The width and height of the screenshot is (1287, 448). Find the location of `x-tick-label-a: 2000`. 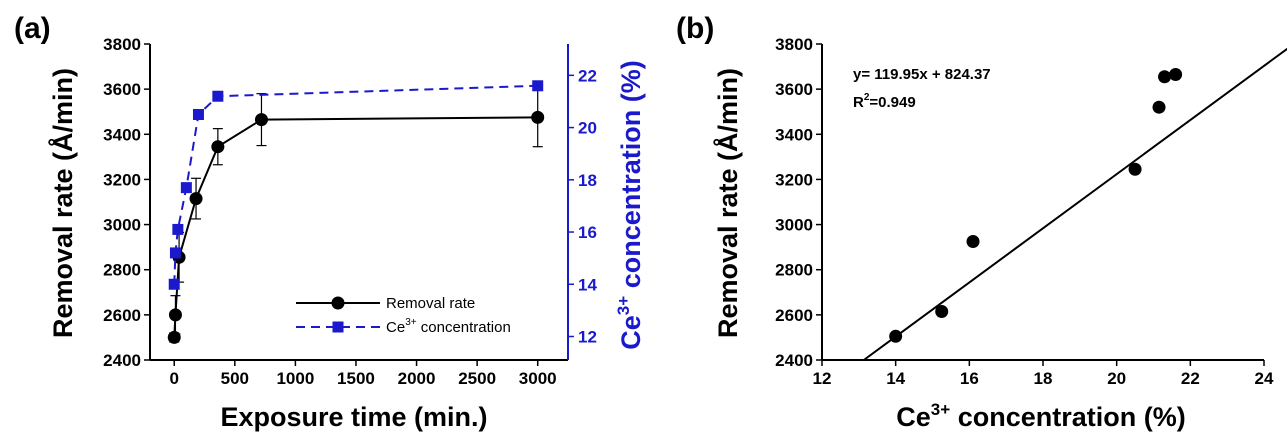

x-tick-label-a: 2000 is located at coordinates (417, 378).